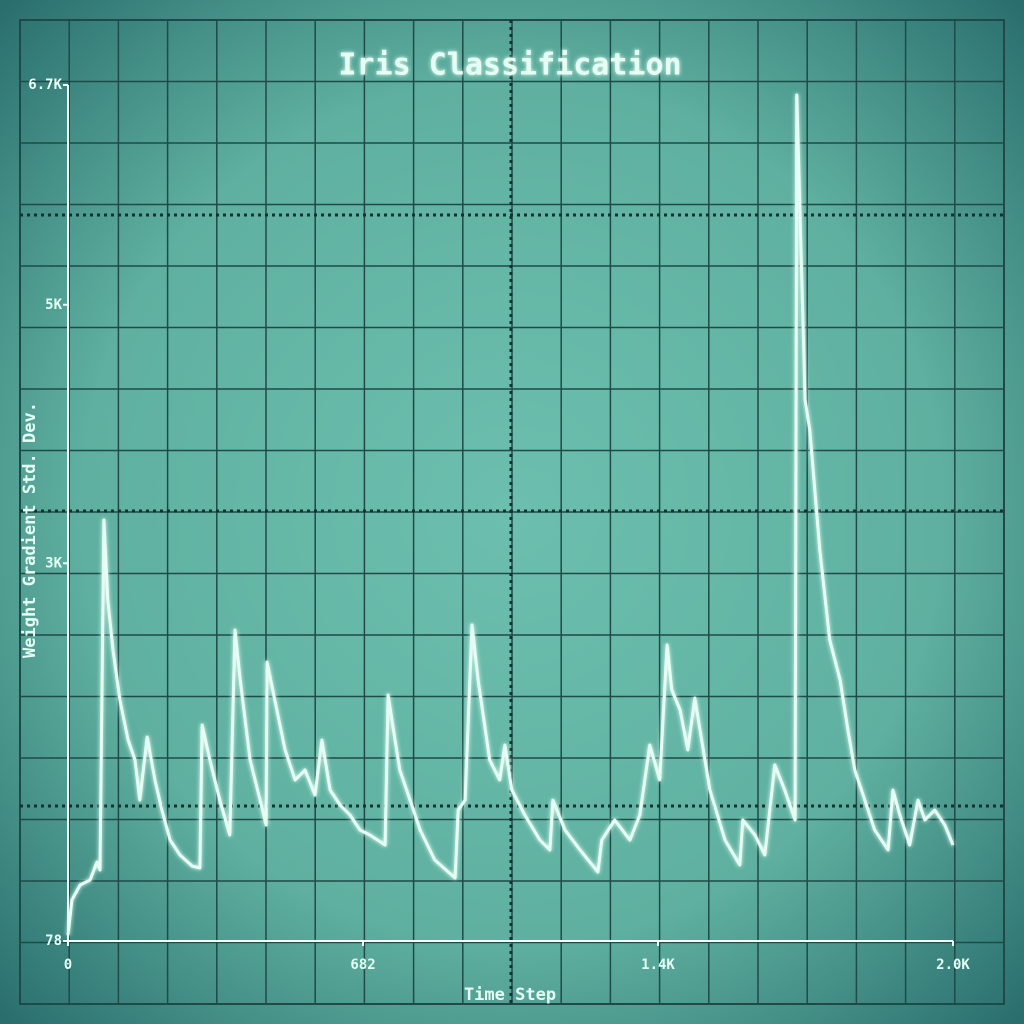  Describe the element at coordinates (510, 995) in the screenshot. I see `x-axis-label: Time Step` at that location.